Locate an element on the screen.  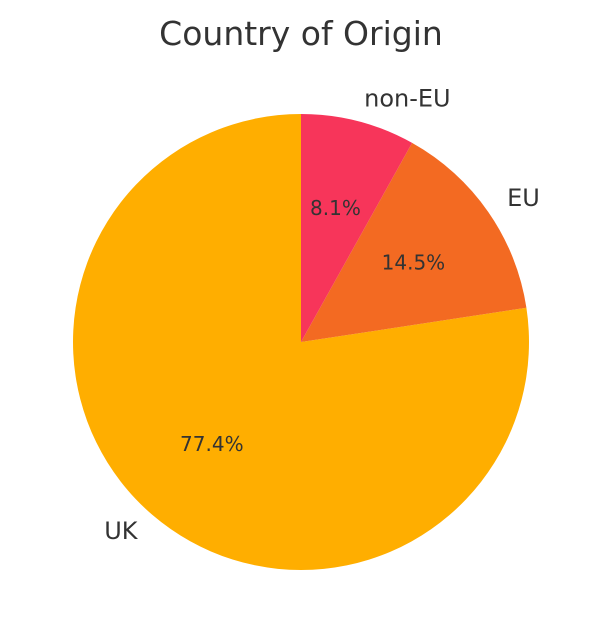
slice-label: UK is located at coordinates (121, 531).